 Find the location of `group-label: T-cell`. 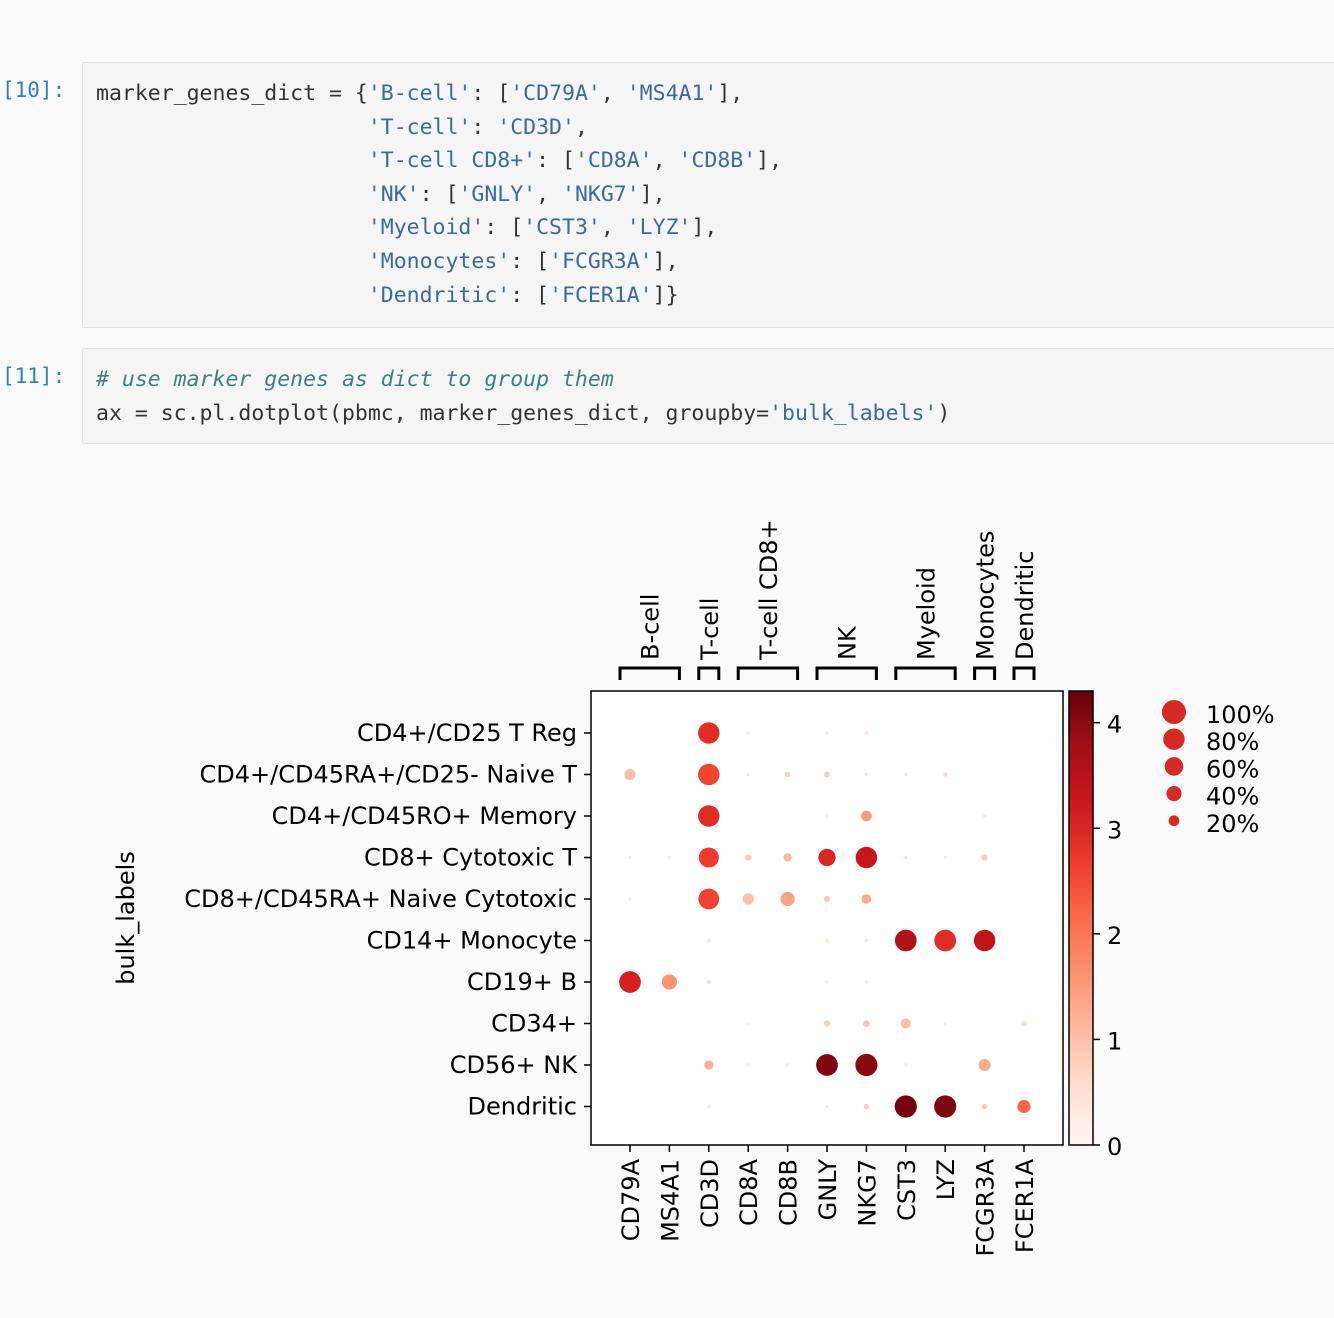

group-label: T-cell is located at coordinates (710, 629).